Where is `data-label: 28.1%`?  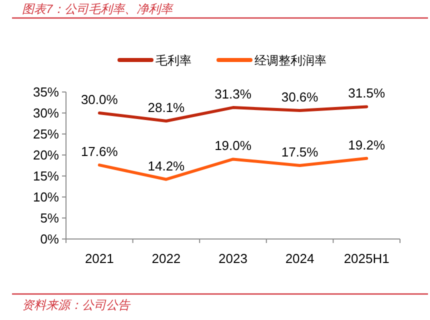 data-label: 28.1% is located at coordinates (167, 107).